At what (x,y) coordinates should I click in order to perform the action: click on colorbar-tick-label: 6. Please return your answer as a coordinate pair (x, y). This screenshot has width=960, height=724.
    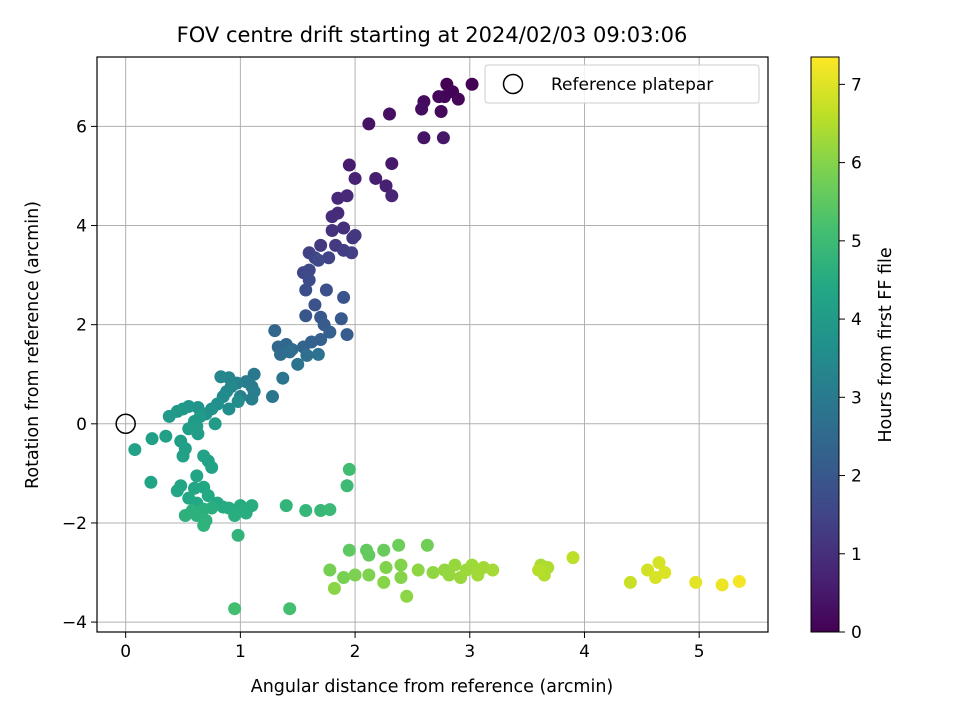
    Looking at the image, I should click on (856, 164).